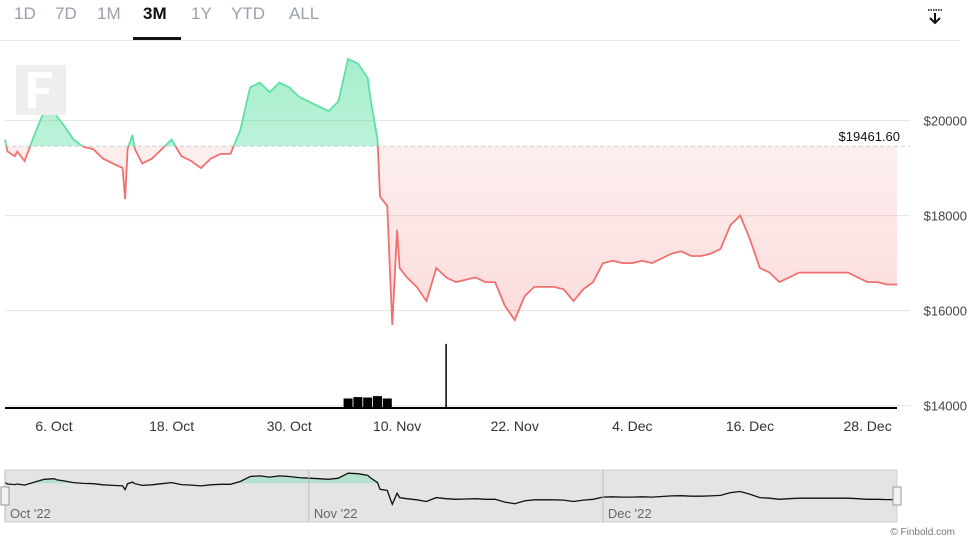 This screenshot has height=537, width=970. Describe the element at coordinates (171, 426) in the screenshot. I see `x-tick-label: 18. Oct` at that location.